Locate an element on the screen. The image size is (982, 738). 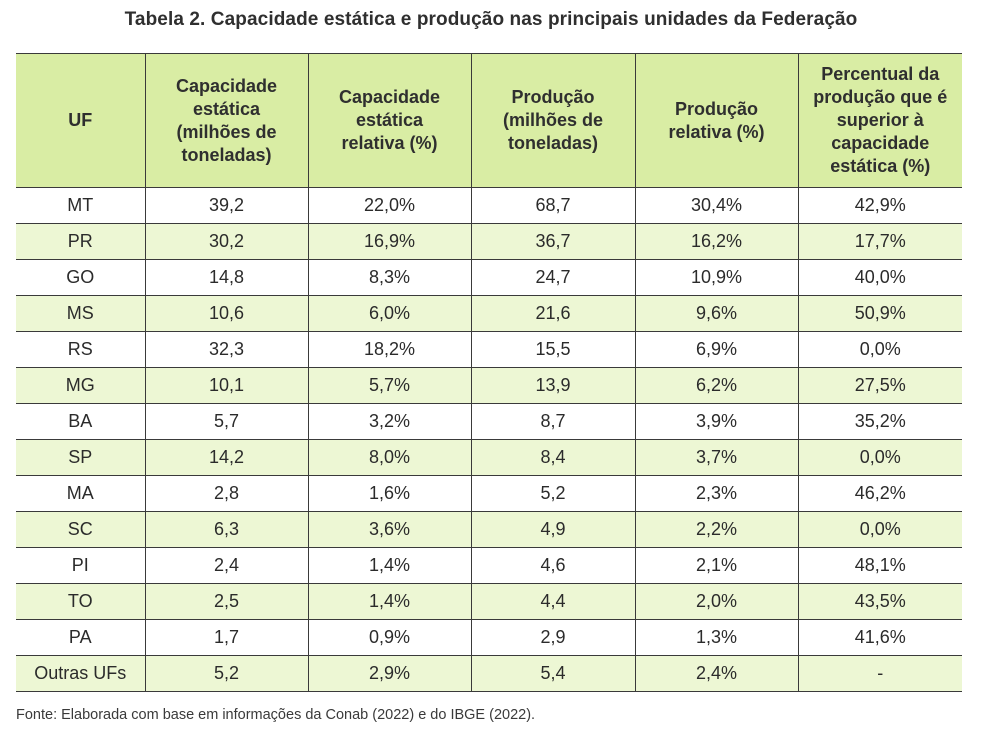
cell-percentual: 46,2% is located at coordinates (879, 493).